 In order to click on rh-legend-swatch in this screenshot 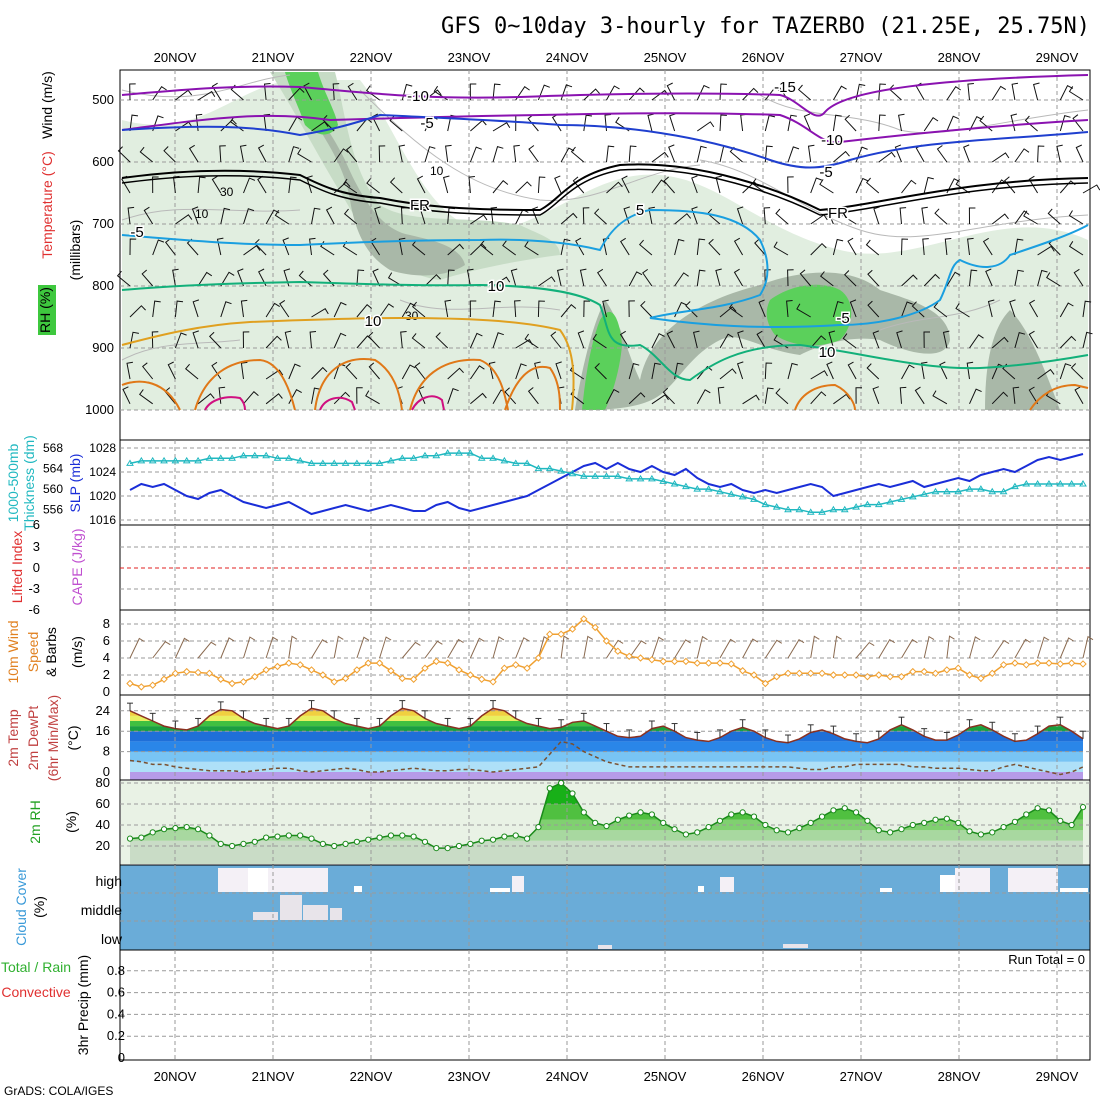, I will do `click(47, 310)`.